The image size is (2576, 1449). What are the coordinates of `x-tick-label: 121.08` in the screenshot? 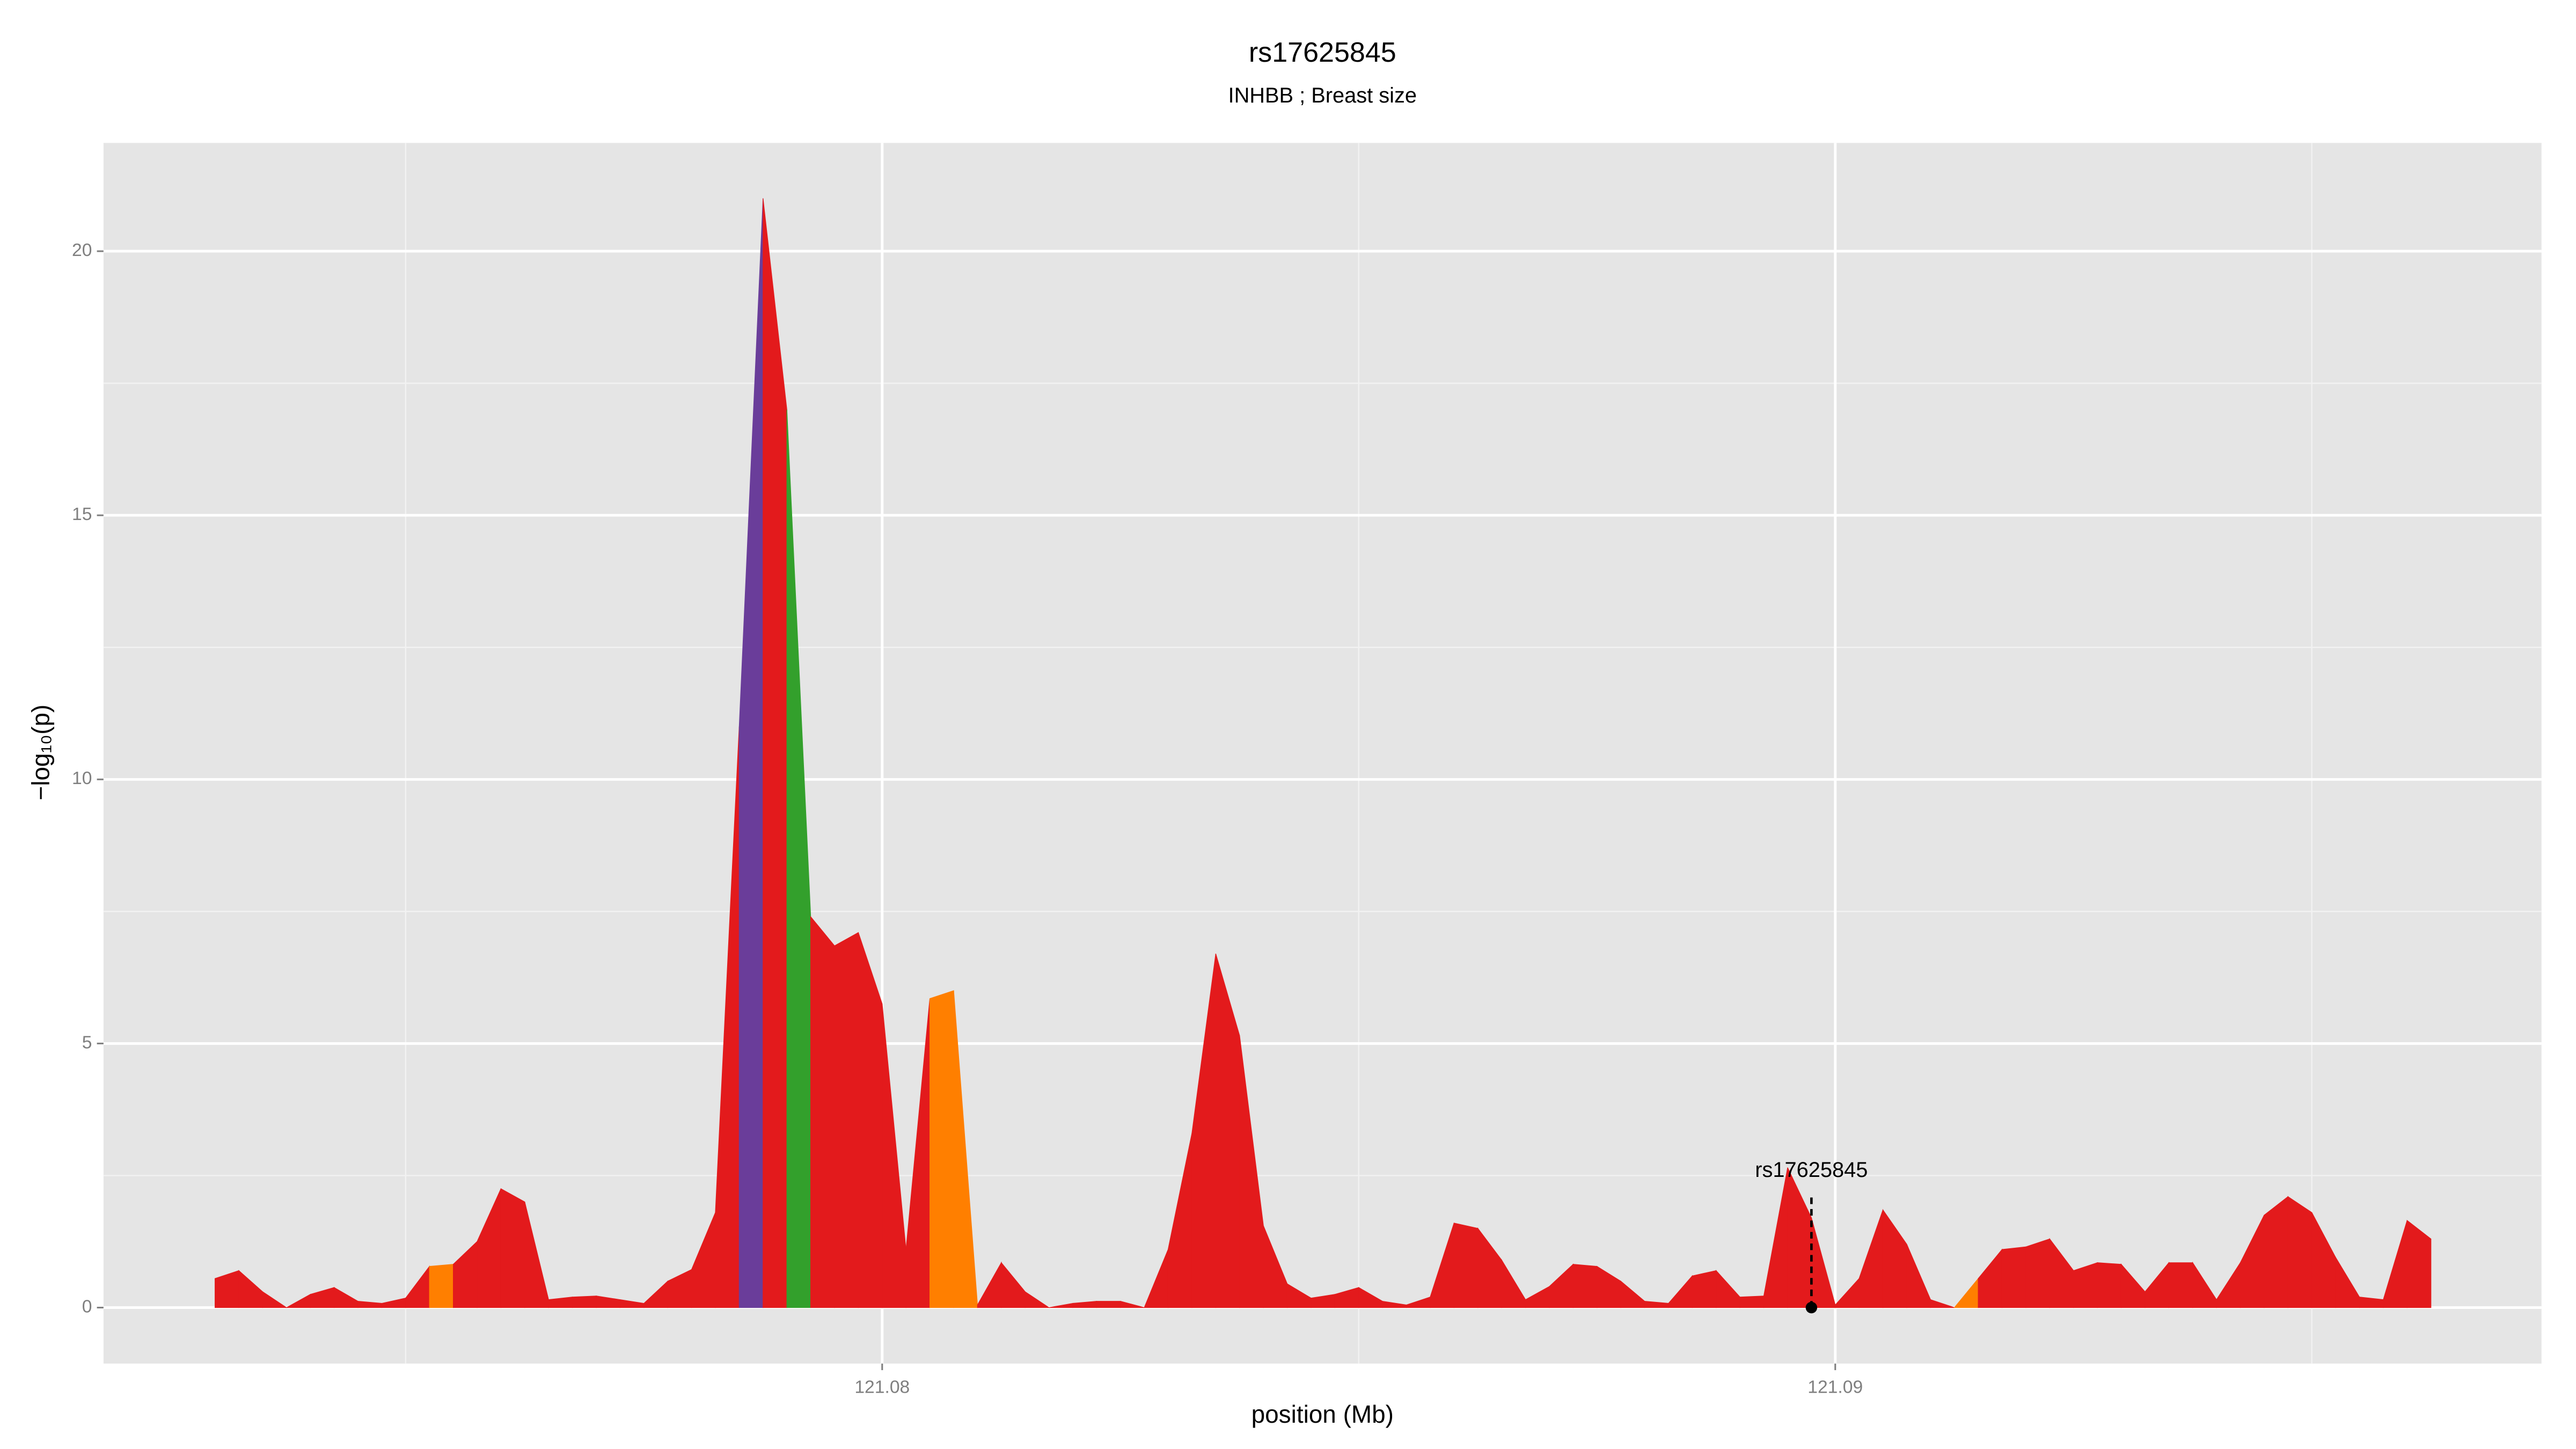 It's located at (882, 1387).